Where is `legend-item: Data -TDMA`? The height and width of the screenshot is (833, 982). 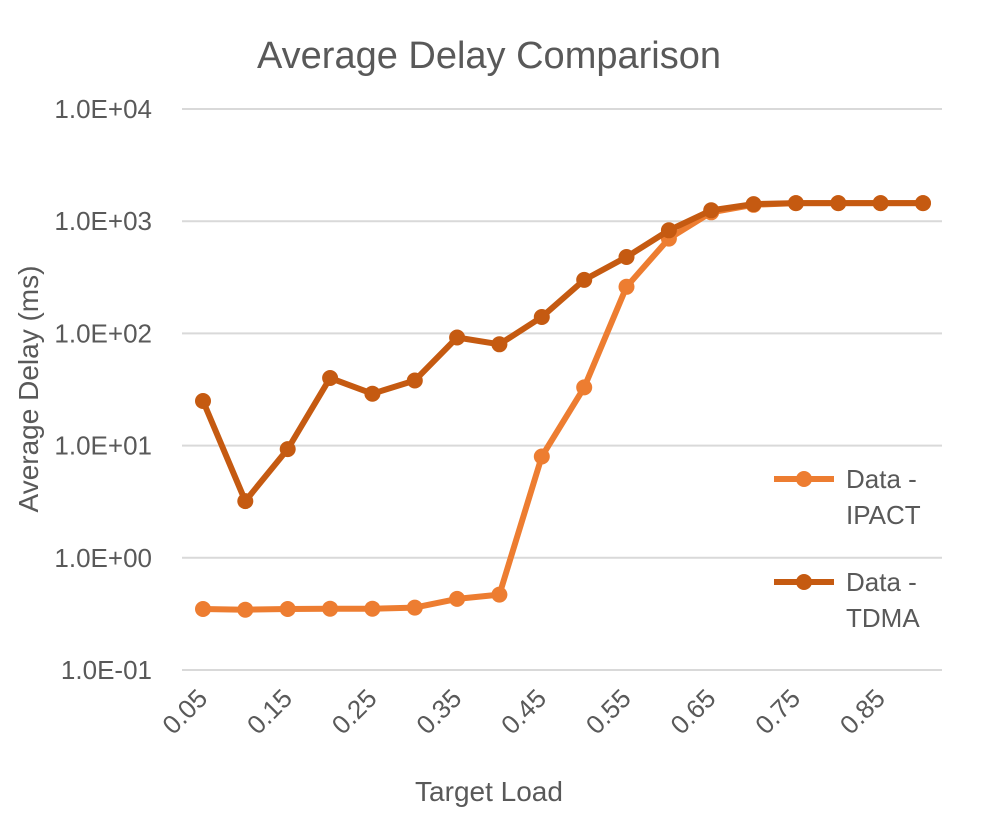
legend-item: Data -TDMA is located at coordinates (847, 600).